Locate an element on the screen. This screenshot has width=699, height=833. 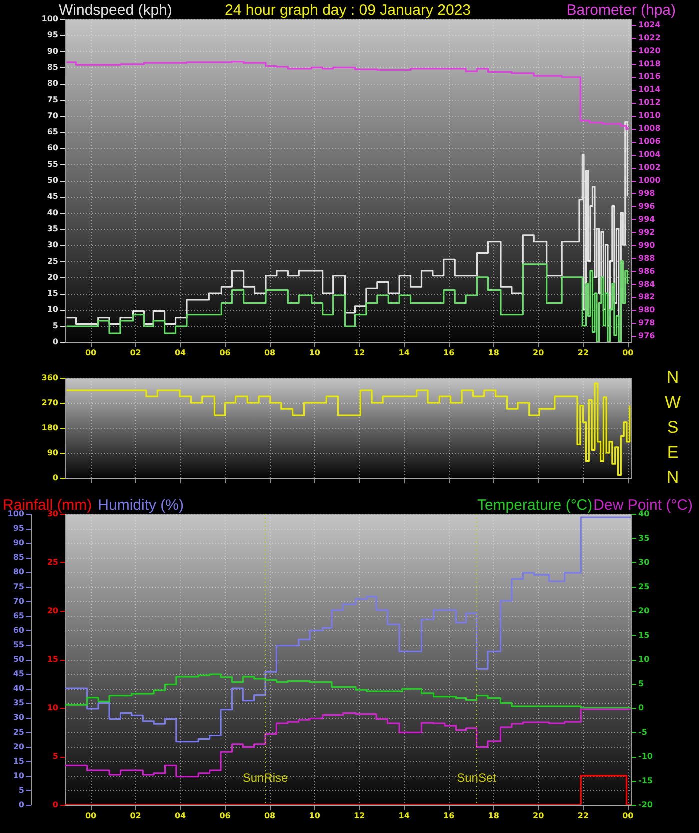
y2-tick-label: 15 is located at coordinates (644, 635).